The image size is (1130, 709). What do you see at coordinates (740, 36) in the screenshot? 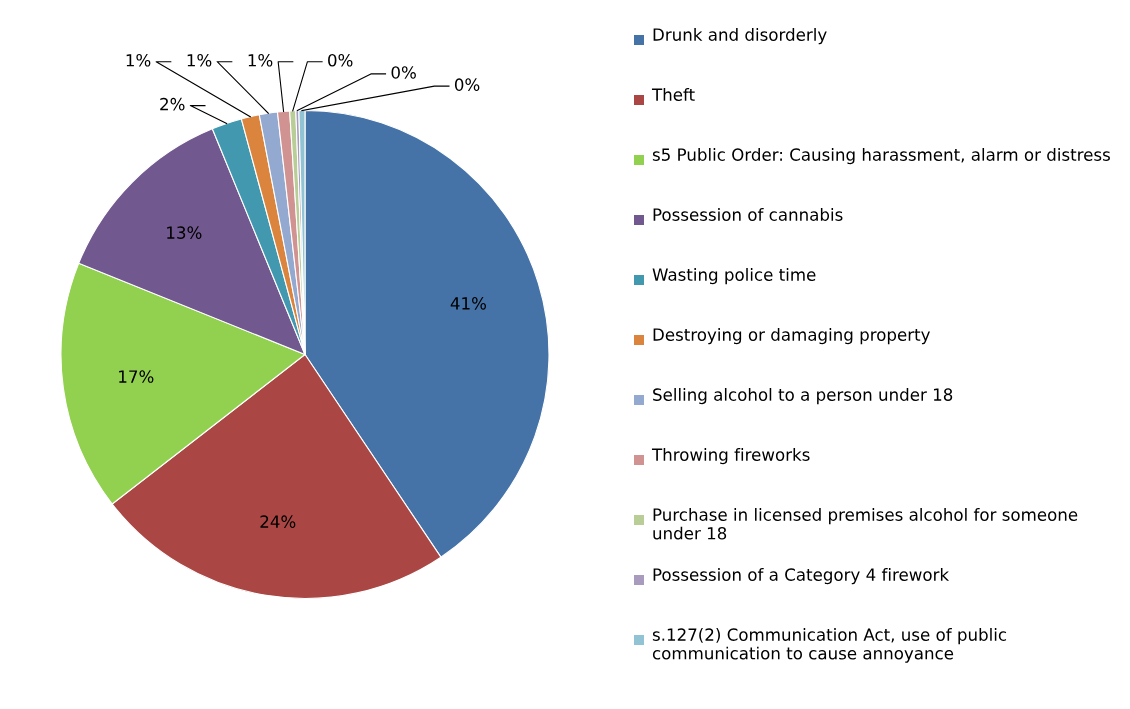
I see `legend-label: Drunk and disorderly` at bounding box center [740, 36].